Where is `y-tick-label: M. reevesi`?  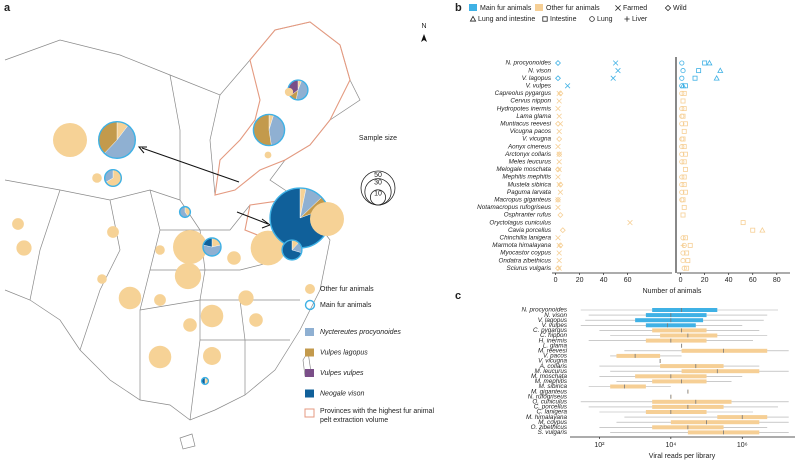
y-tick-label: M. reevesi is located at coordinates (553, 350).